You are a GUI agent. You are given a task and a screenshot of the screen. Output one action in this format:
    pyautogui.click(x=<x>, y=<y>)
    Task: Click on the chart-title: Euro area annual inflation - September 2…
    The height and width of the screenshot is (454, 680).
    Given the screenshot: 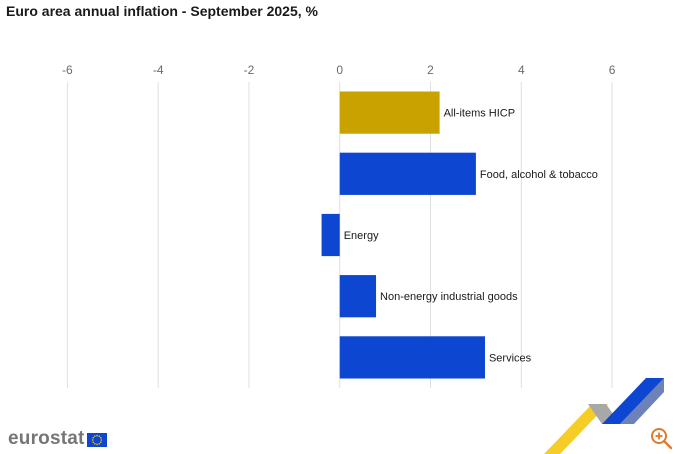 What is the action you would take?
    pyautogui.click(x=162, y=11)
    